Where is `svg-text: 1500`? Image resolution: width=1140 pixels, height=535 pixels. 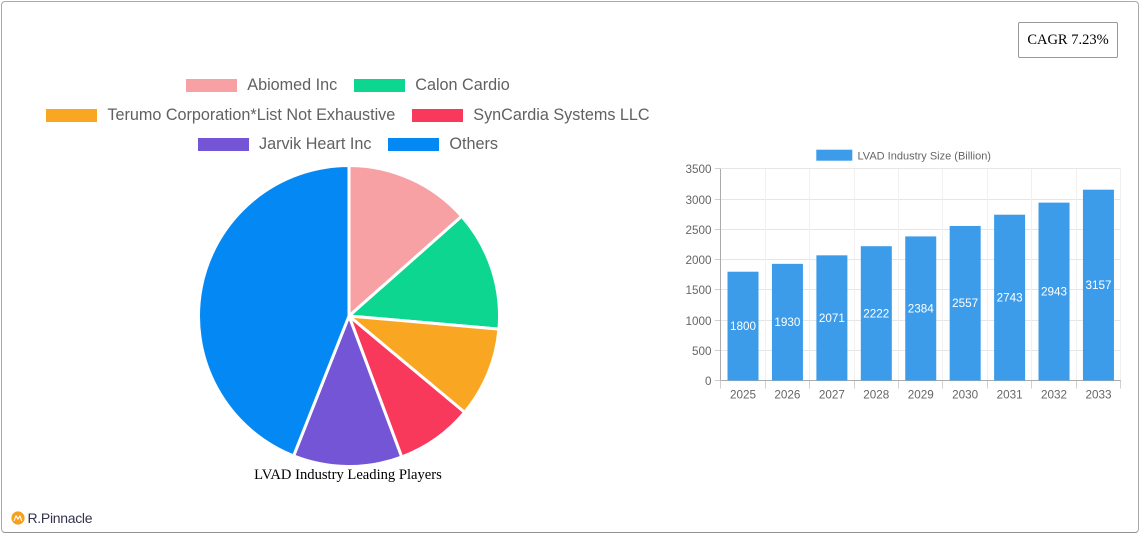 svg-text: 1500 is located at coordinates (698, 290).